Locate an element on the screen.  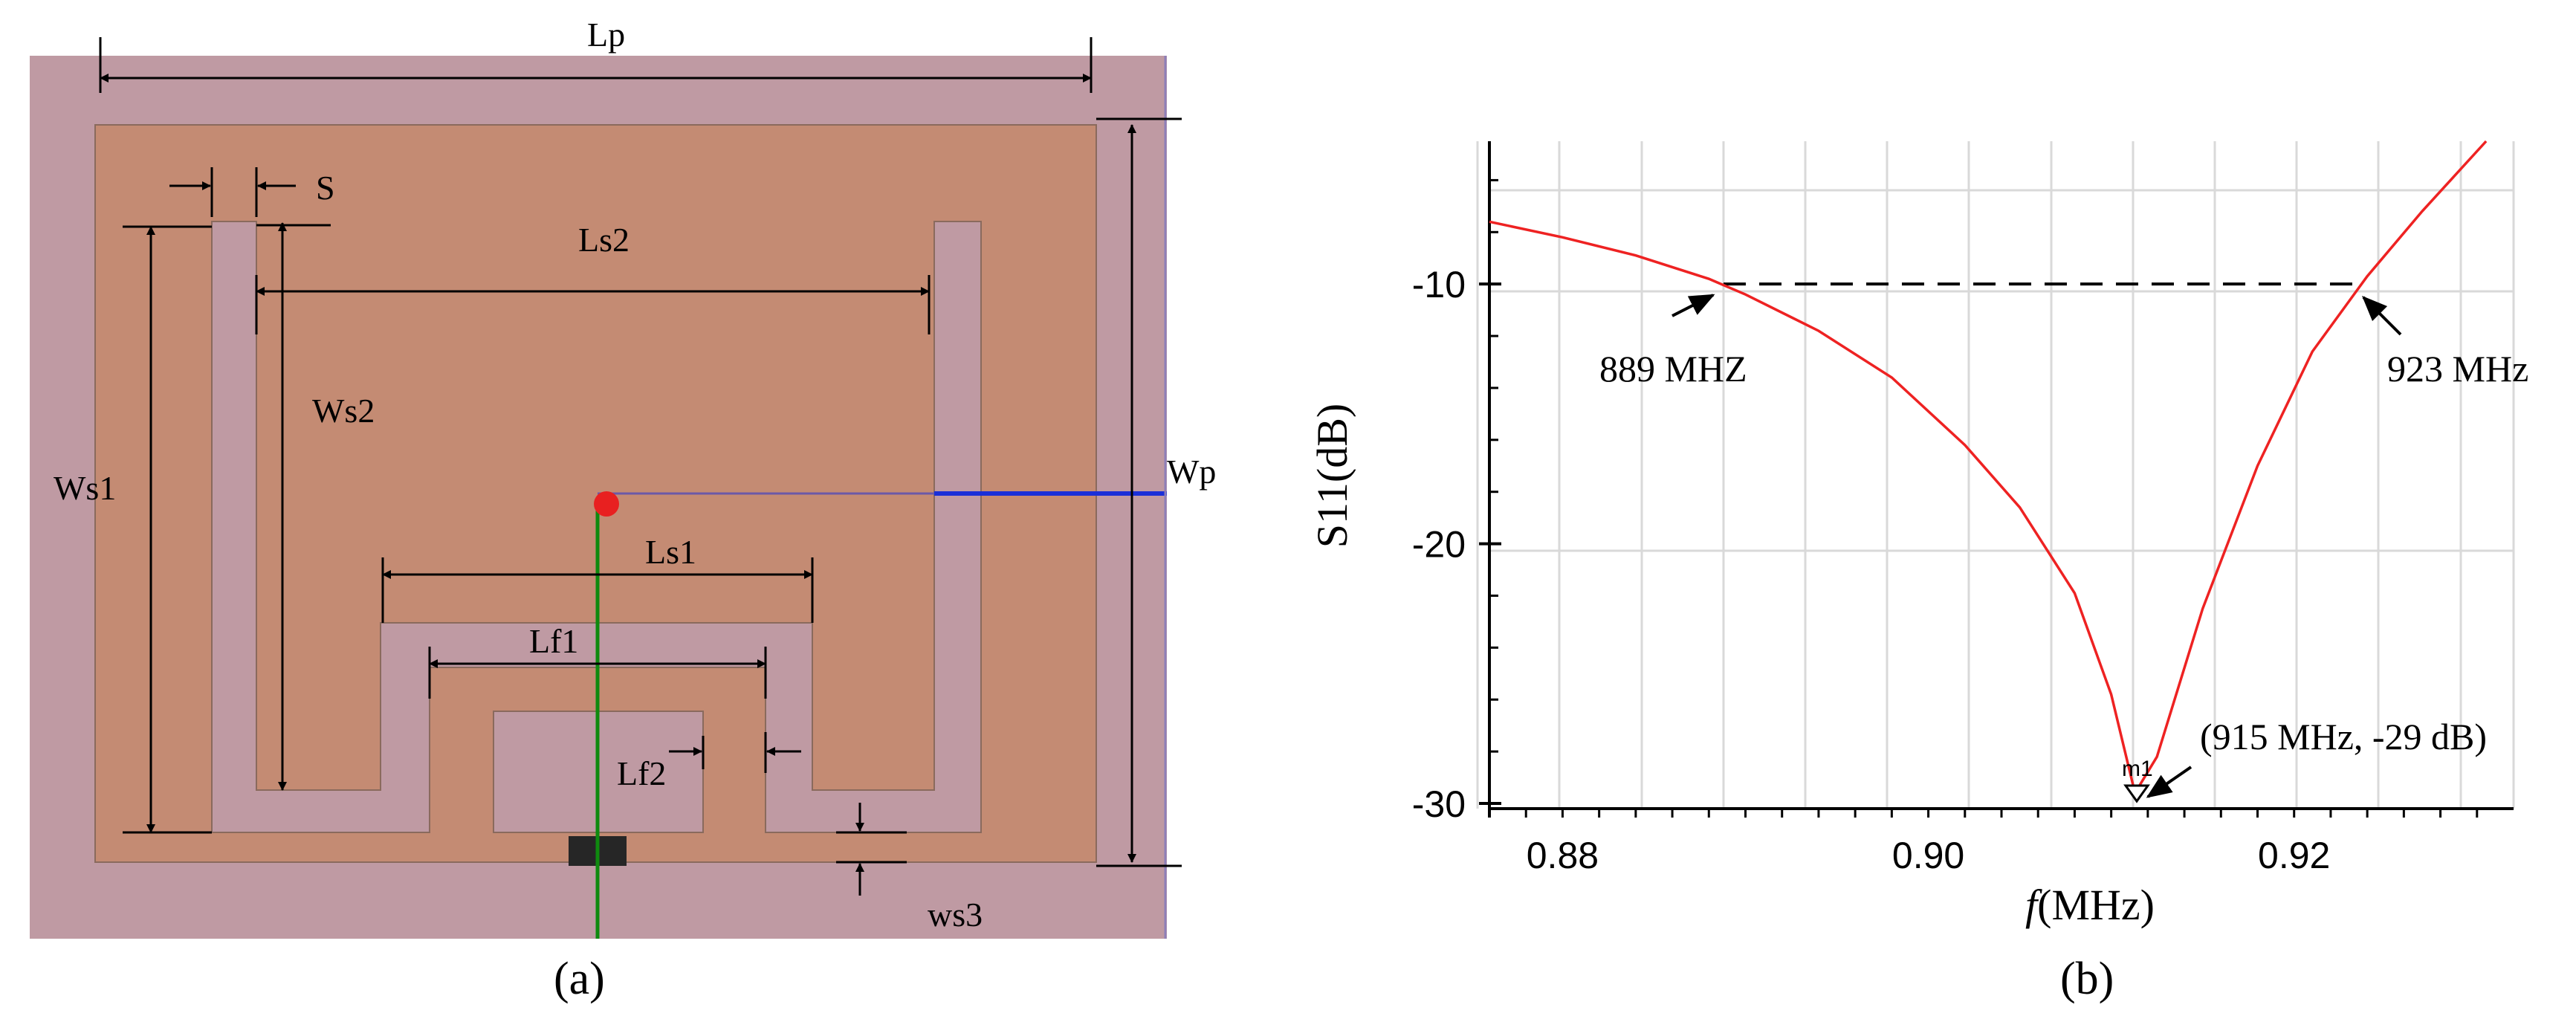
label-ws2: Ws2 is located at coordinates (343, 411).